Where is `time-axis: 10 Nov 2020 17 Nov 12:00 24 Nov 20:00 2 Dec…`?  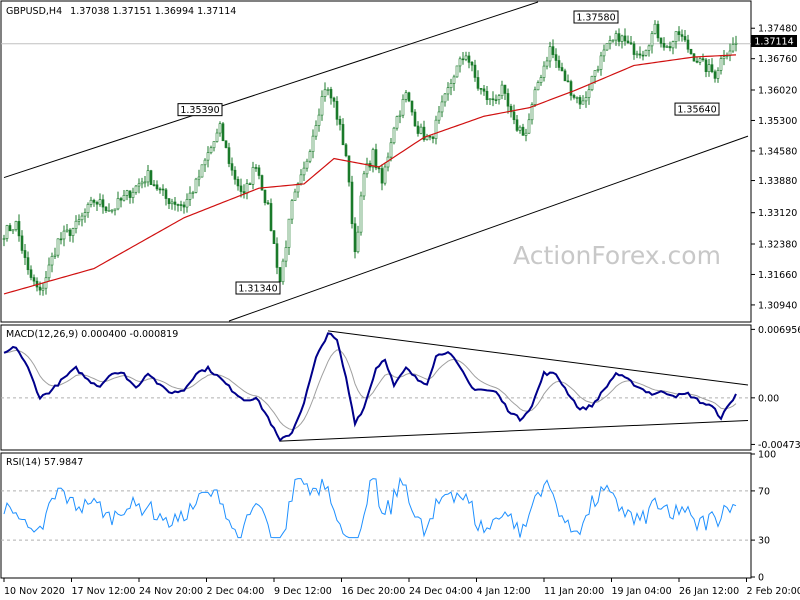 time-axis: 10 Nov 2020 17 Nov 12:00 24 Nov 20:00 2 Dec… is located at coordinates (401, 587).